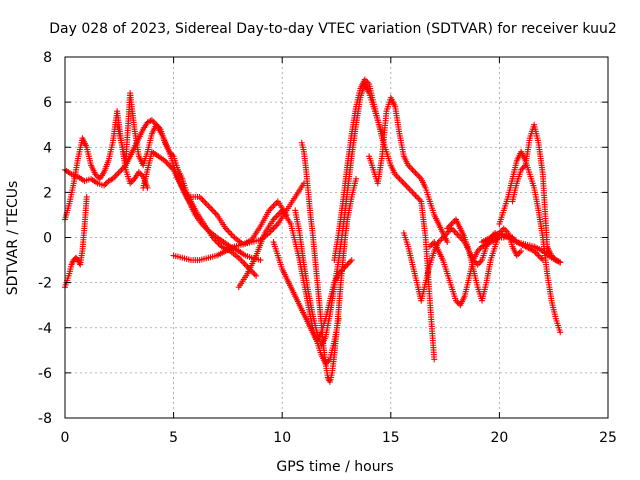 Image resolution: width=640 pixels, height=480 pixels. What do you see at coordinates (238, 220) in the screenshot?
I see `series-sat-g` at bounding box center [238, 220].